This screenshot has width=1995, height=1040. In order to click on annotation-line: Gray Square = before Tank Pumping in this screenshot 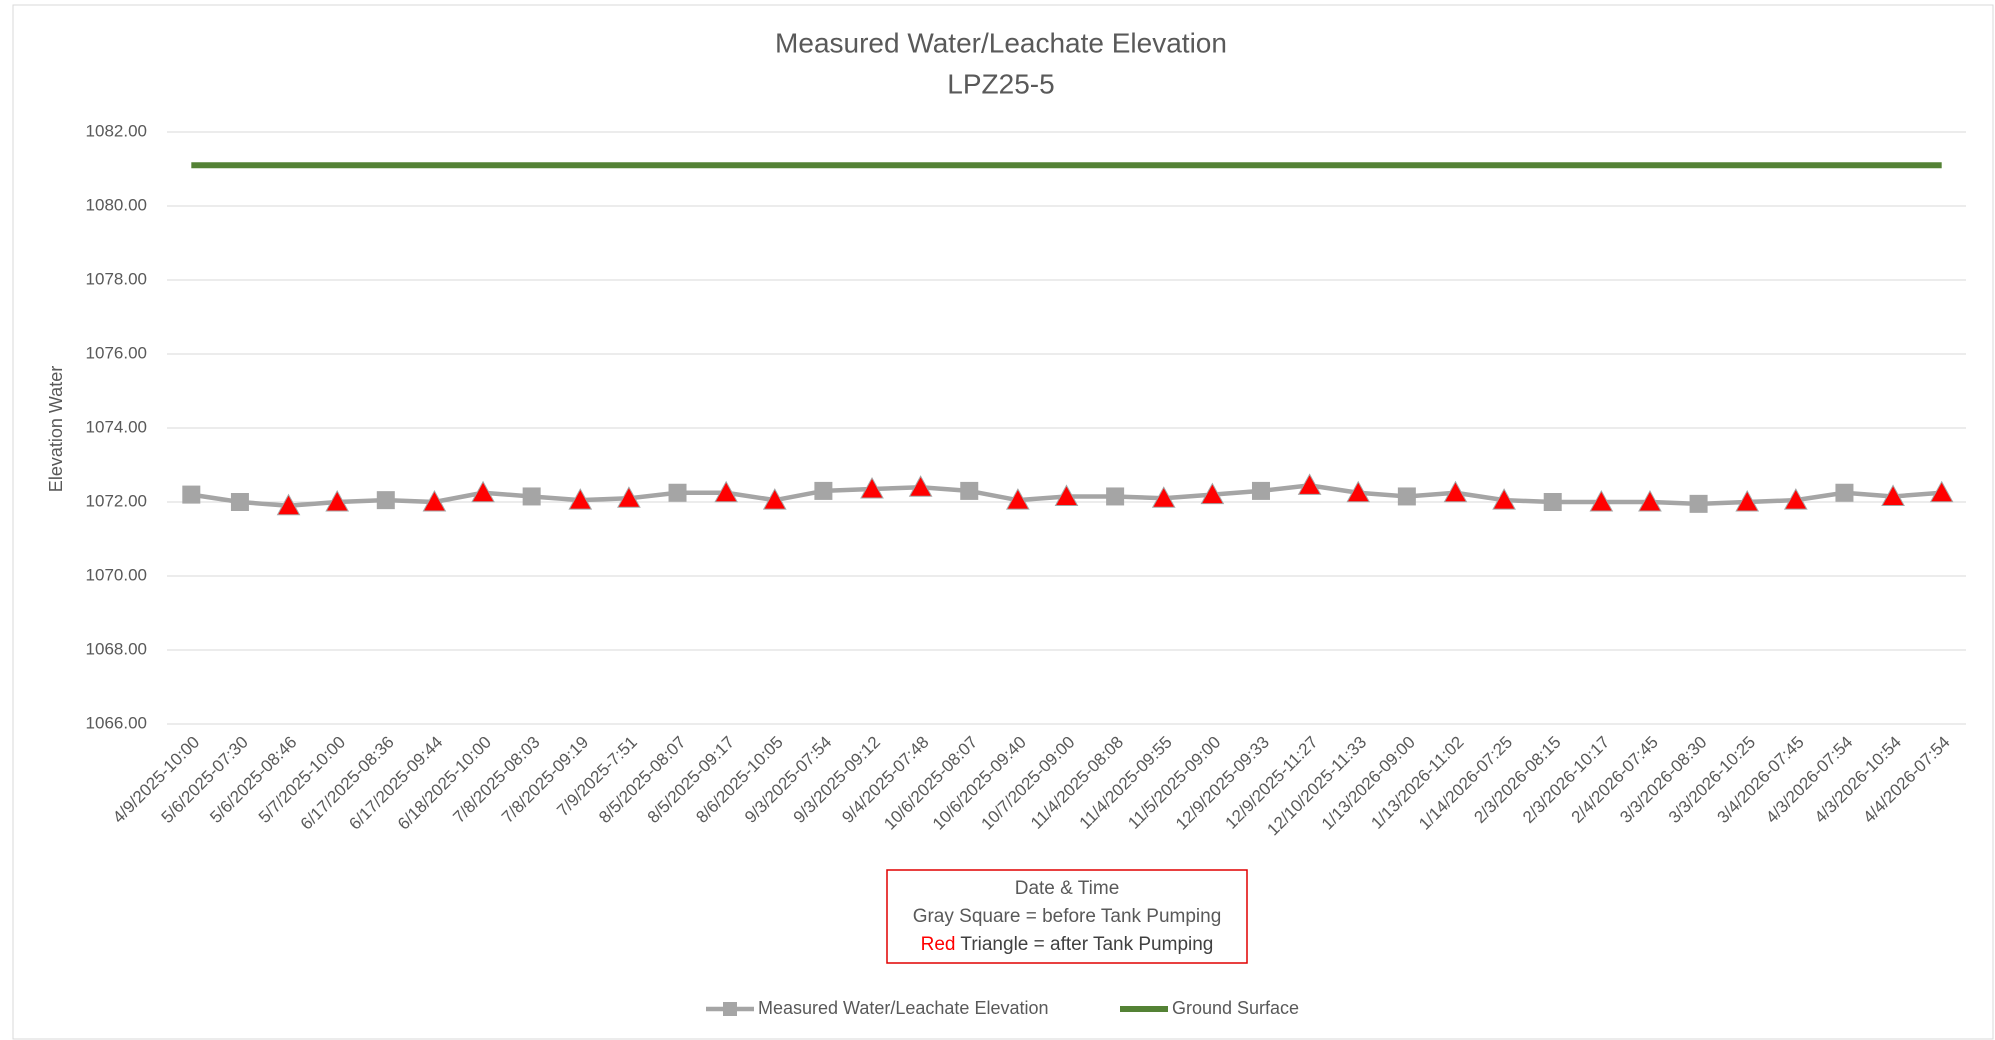, I will do `click(1067, 916)`.